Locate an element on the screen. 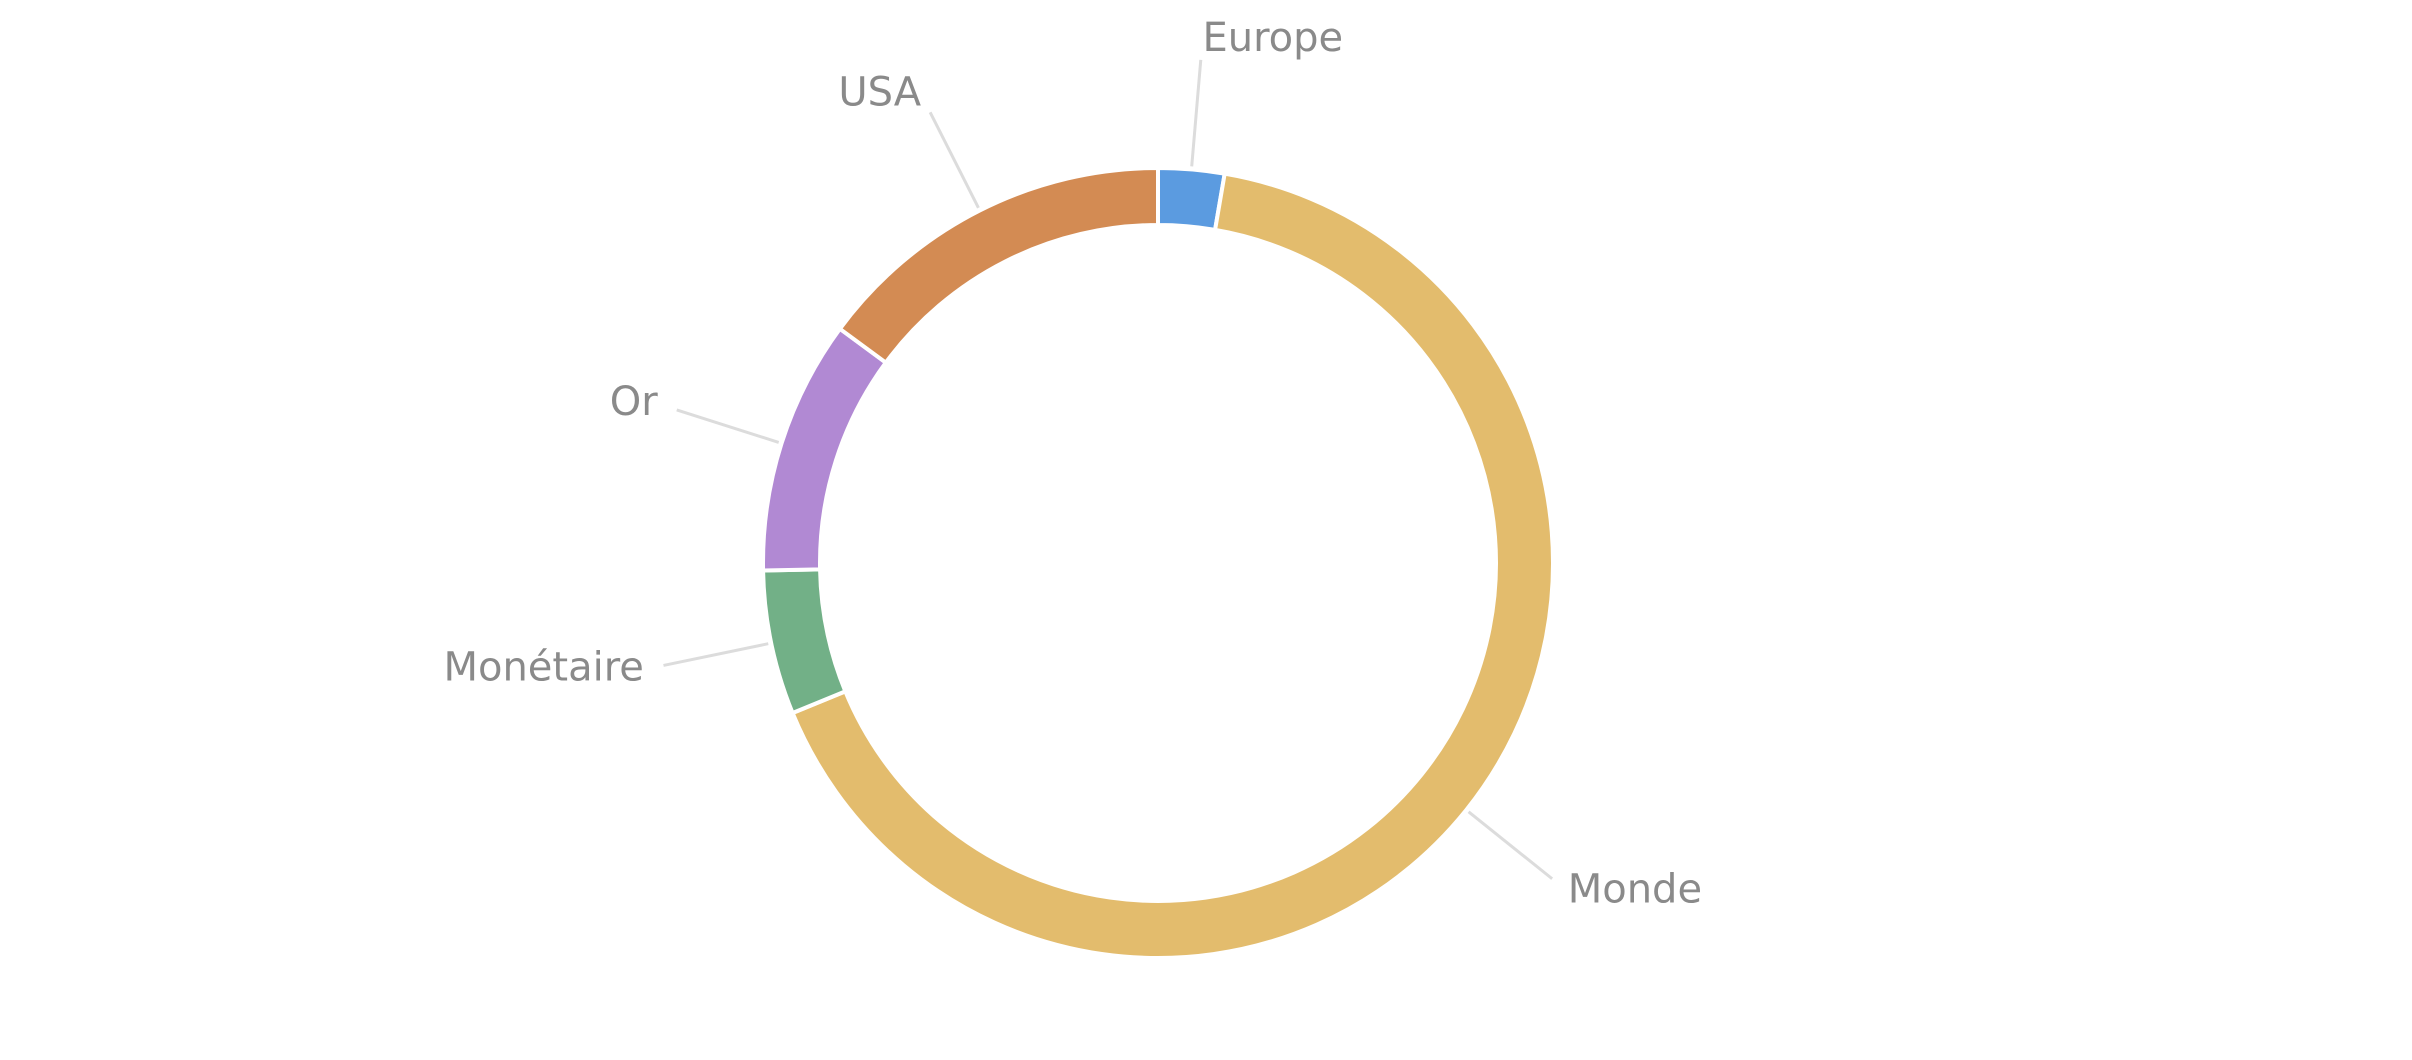 The width and height of the screenshot is (2412, 1060). segment-label: Europe is located at coordinates (1272, 38).